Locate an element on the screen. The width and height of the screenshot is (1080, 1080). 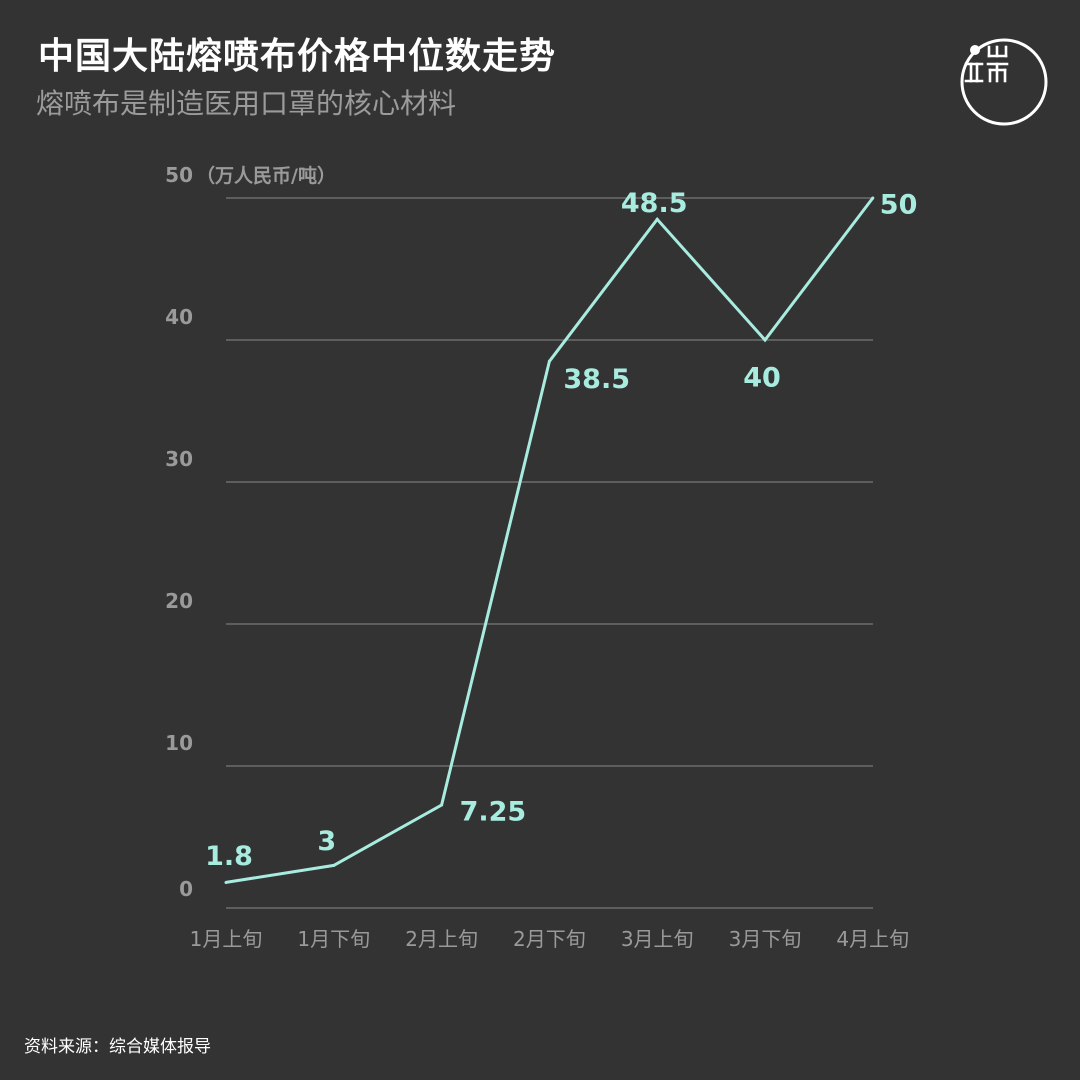
x-tick-label: 2月上旬 is located at coordinates (441, 939).